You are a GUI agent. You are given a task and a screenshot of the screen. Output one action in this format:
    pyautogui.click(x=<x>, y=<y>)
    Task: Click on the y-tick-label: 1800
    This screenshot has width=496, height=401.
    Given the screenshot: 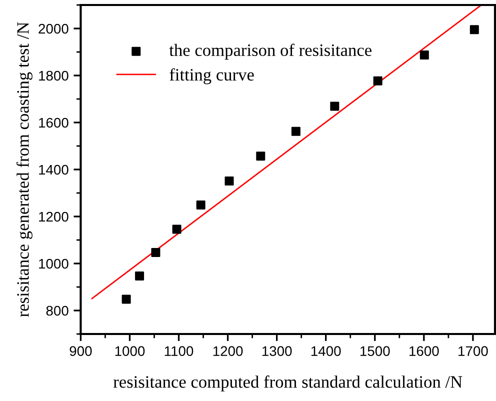 What is the action you would take?
    pyautogui.click(x=53, y=75)
    